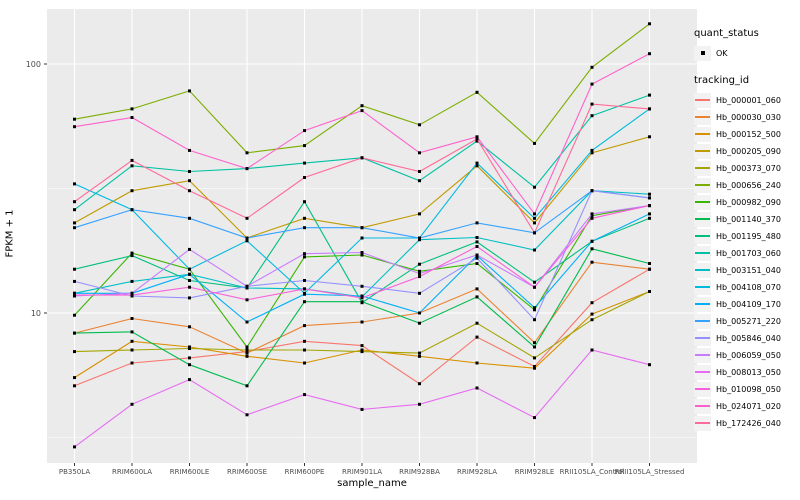  Describe the element at coordinates (746, 100) in the screenshot. I see `legend-item-Hb_000001_060: Hb_000001_060` at that location.